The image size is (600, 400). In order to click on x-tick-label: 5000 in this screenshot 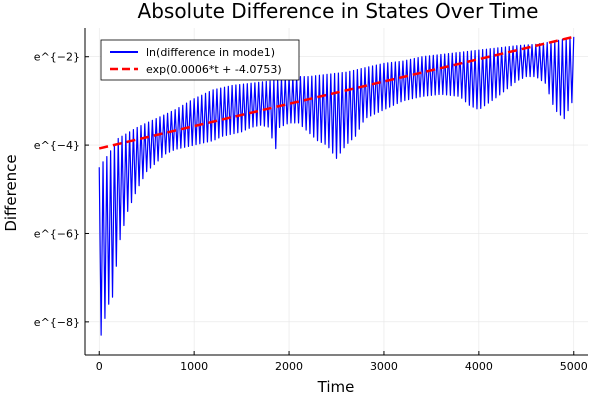, I will do `click(574, 366)`.